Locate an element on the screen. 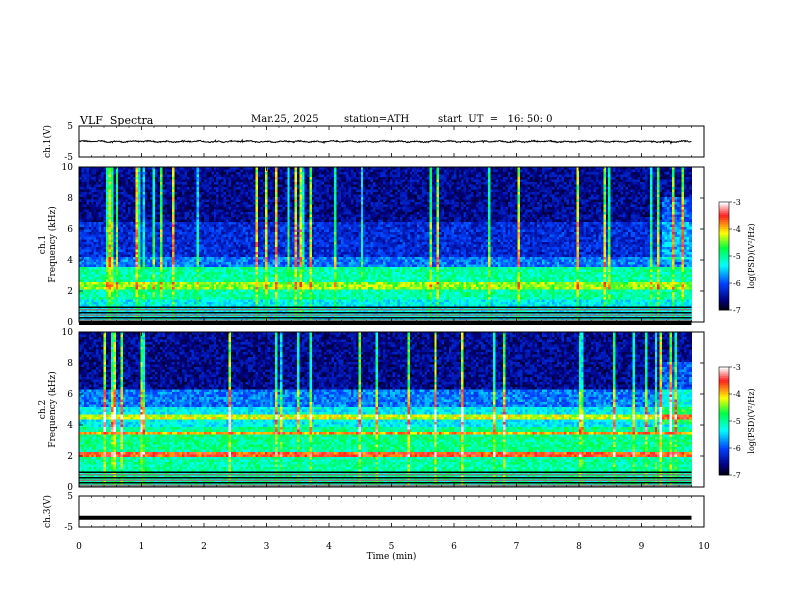  x-tick-label: 6 is located at coordinates (454, 547).